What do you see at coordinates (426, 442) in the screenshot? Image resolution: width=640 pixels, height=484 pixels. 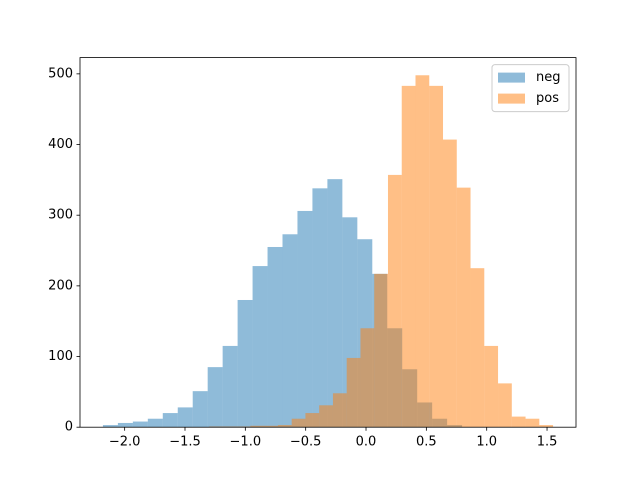 I see `x-tick-label: 0.5` at bounding box center [426, 442].